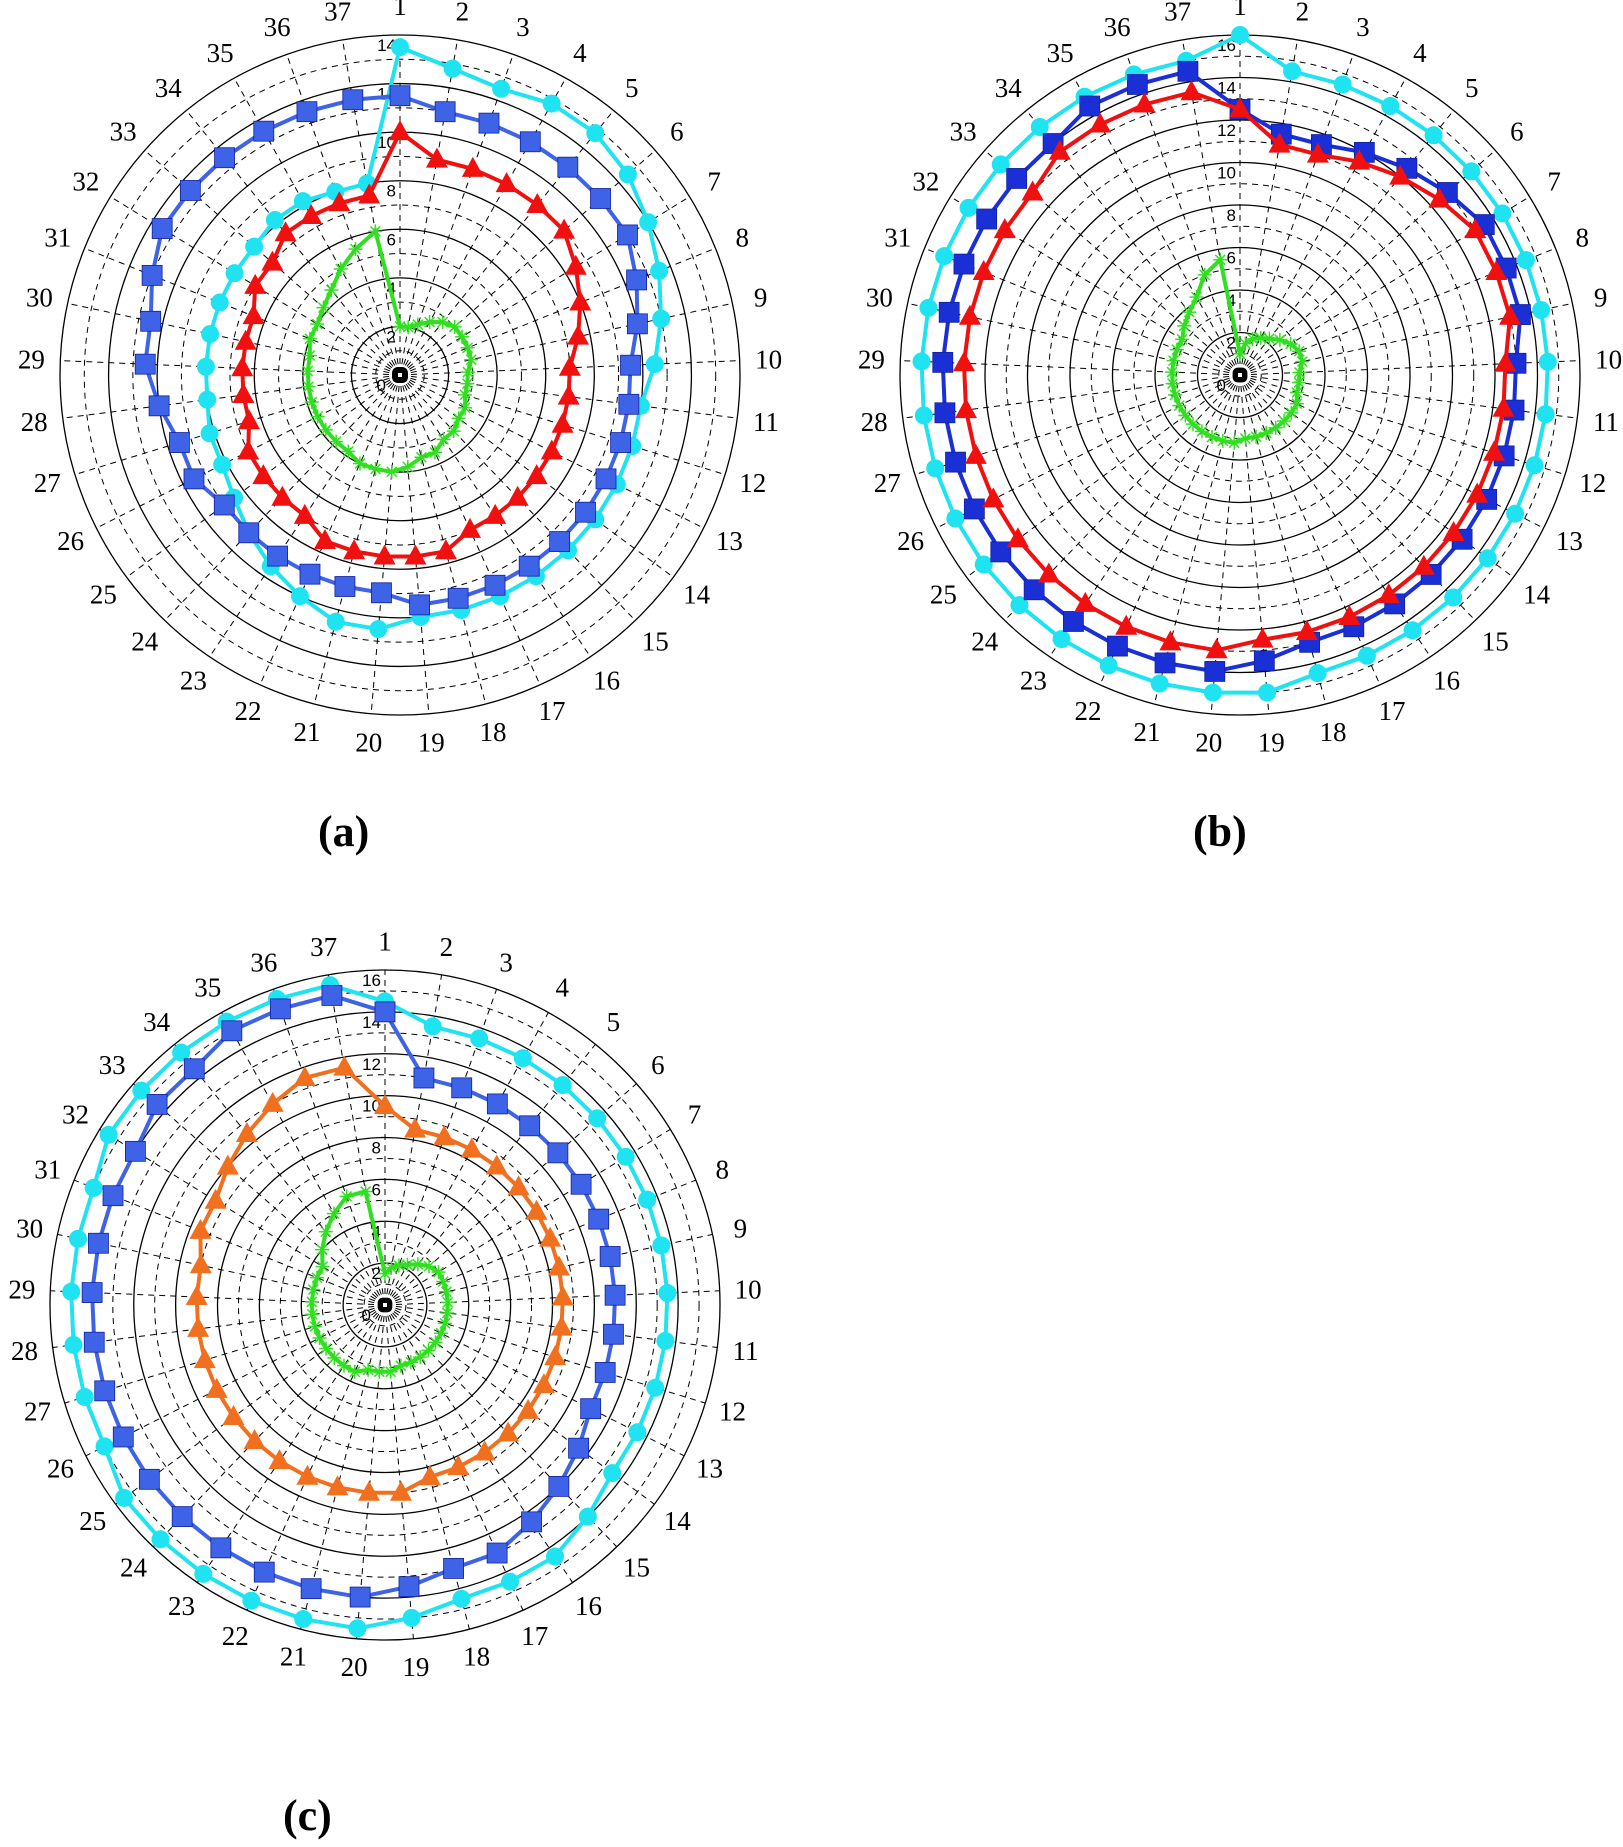 This screenshot has width=1623, height=1847. I want to click on spoke-label: 35, so click(1060, 53).